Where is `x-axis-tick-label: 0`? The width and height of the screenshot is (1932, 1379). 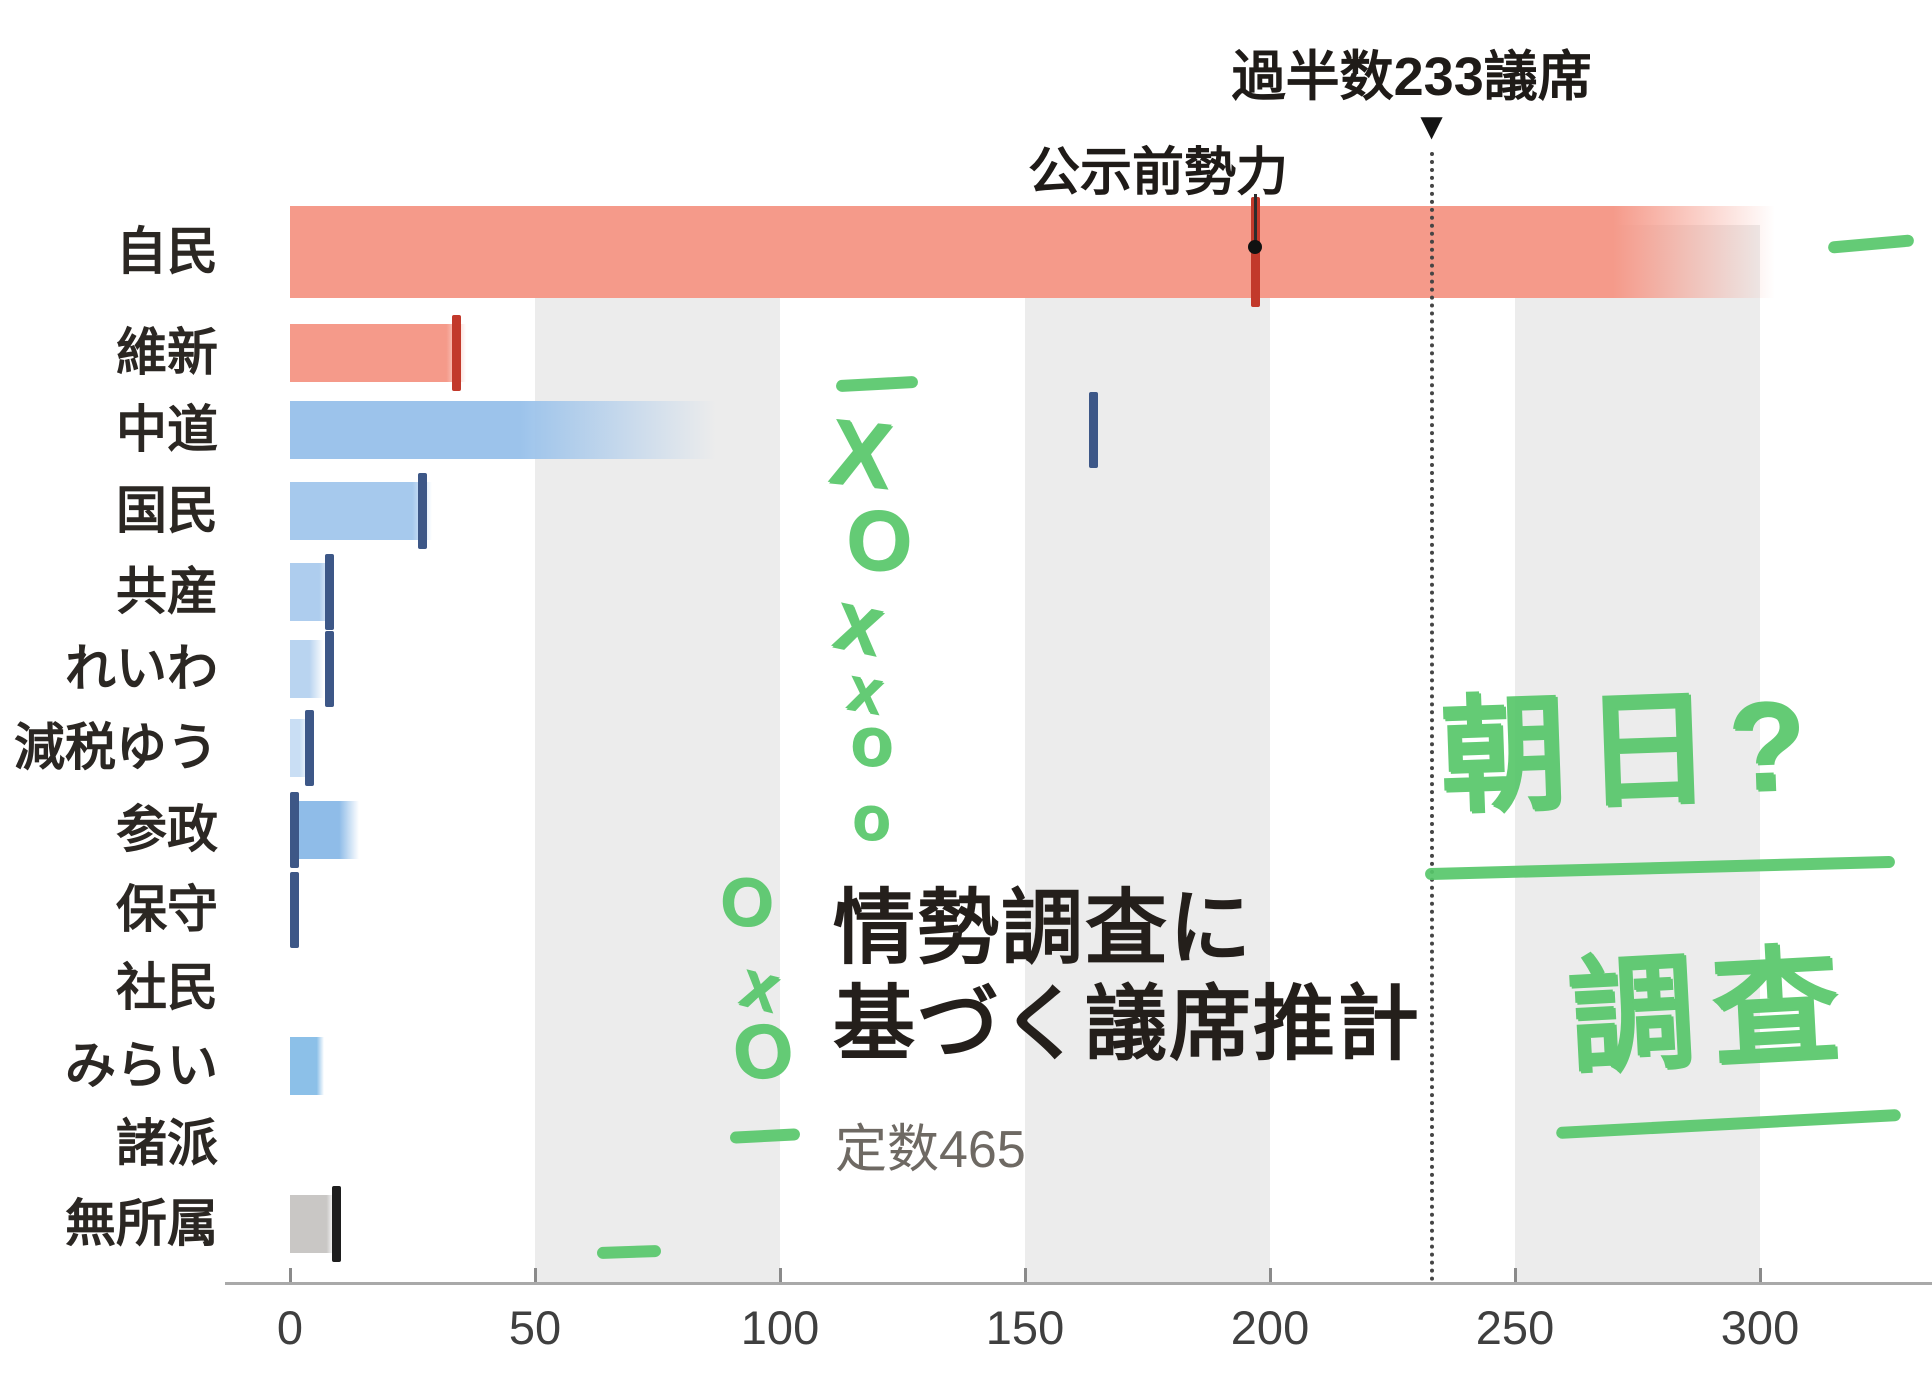 x-axis-tick-label: 0 is located at coordinates (290, 1327).